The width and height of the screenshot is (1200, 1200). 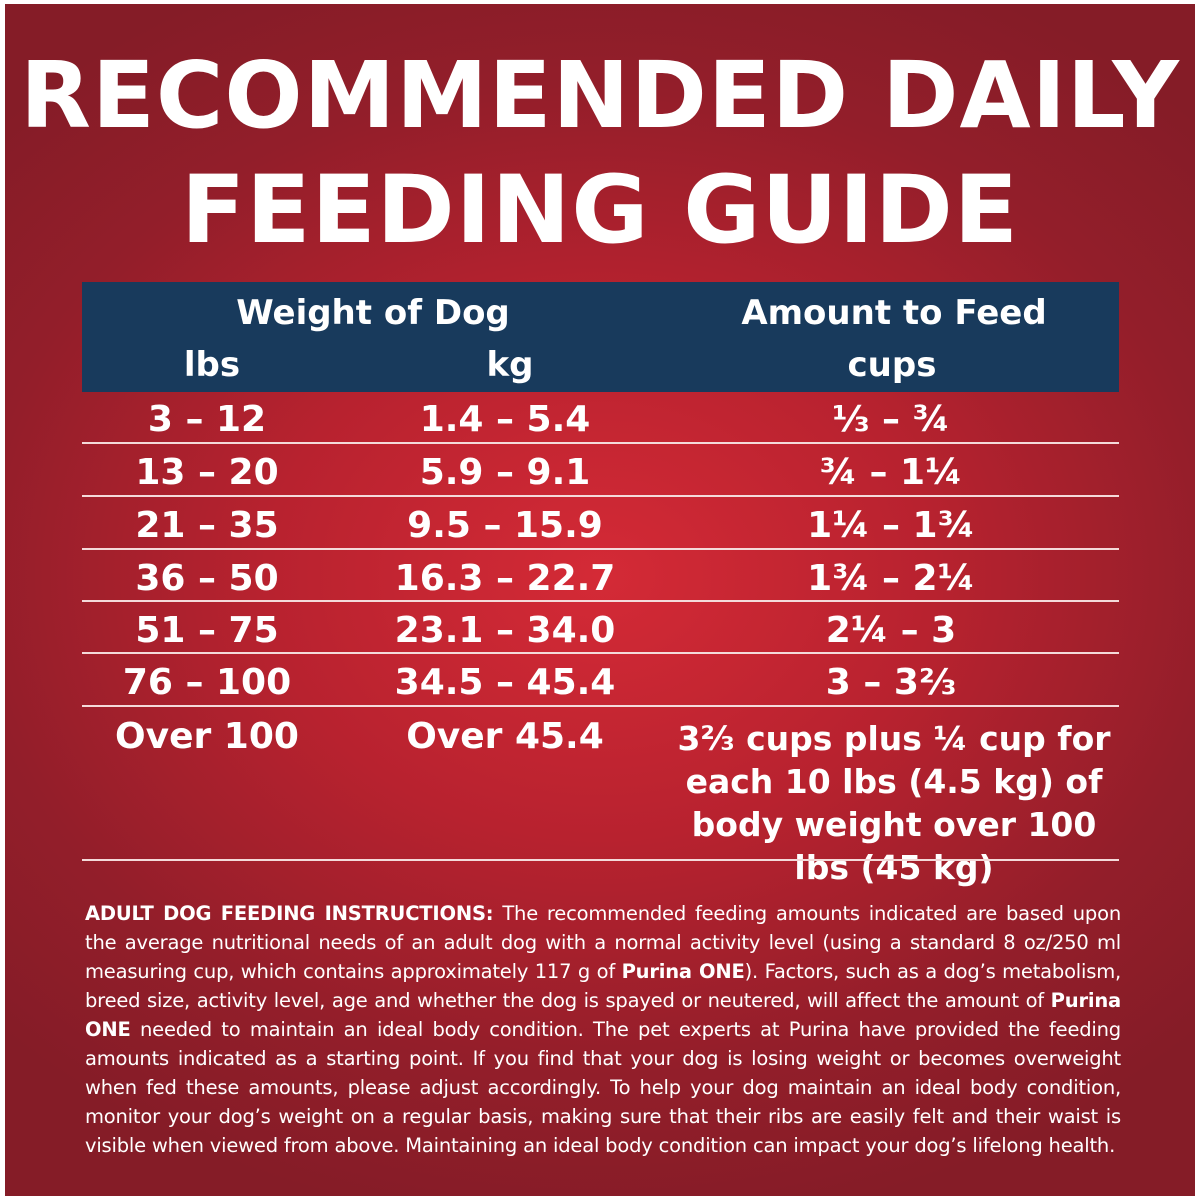 I want to click on cell-lbs: 21 – 35, so click(x=207, y=525).